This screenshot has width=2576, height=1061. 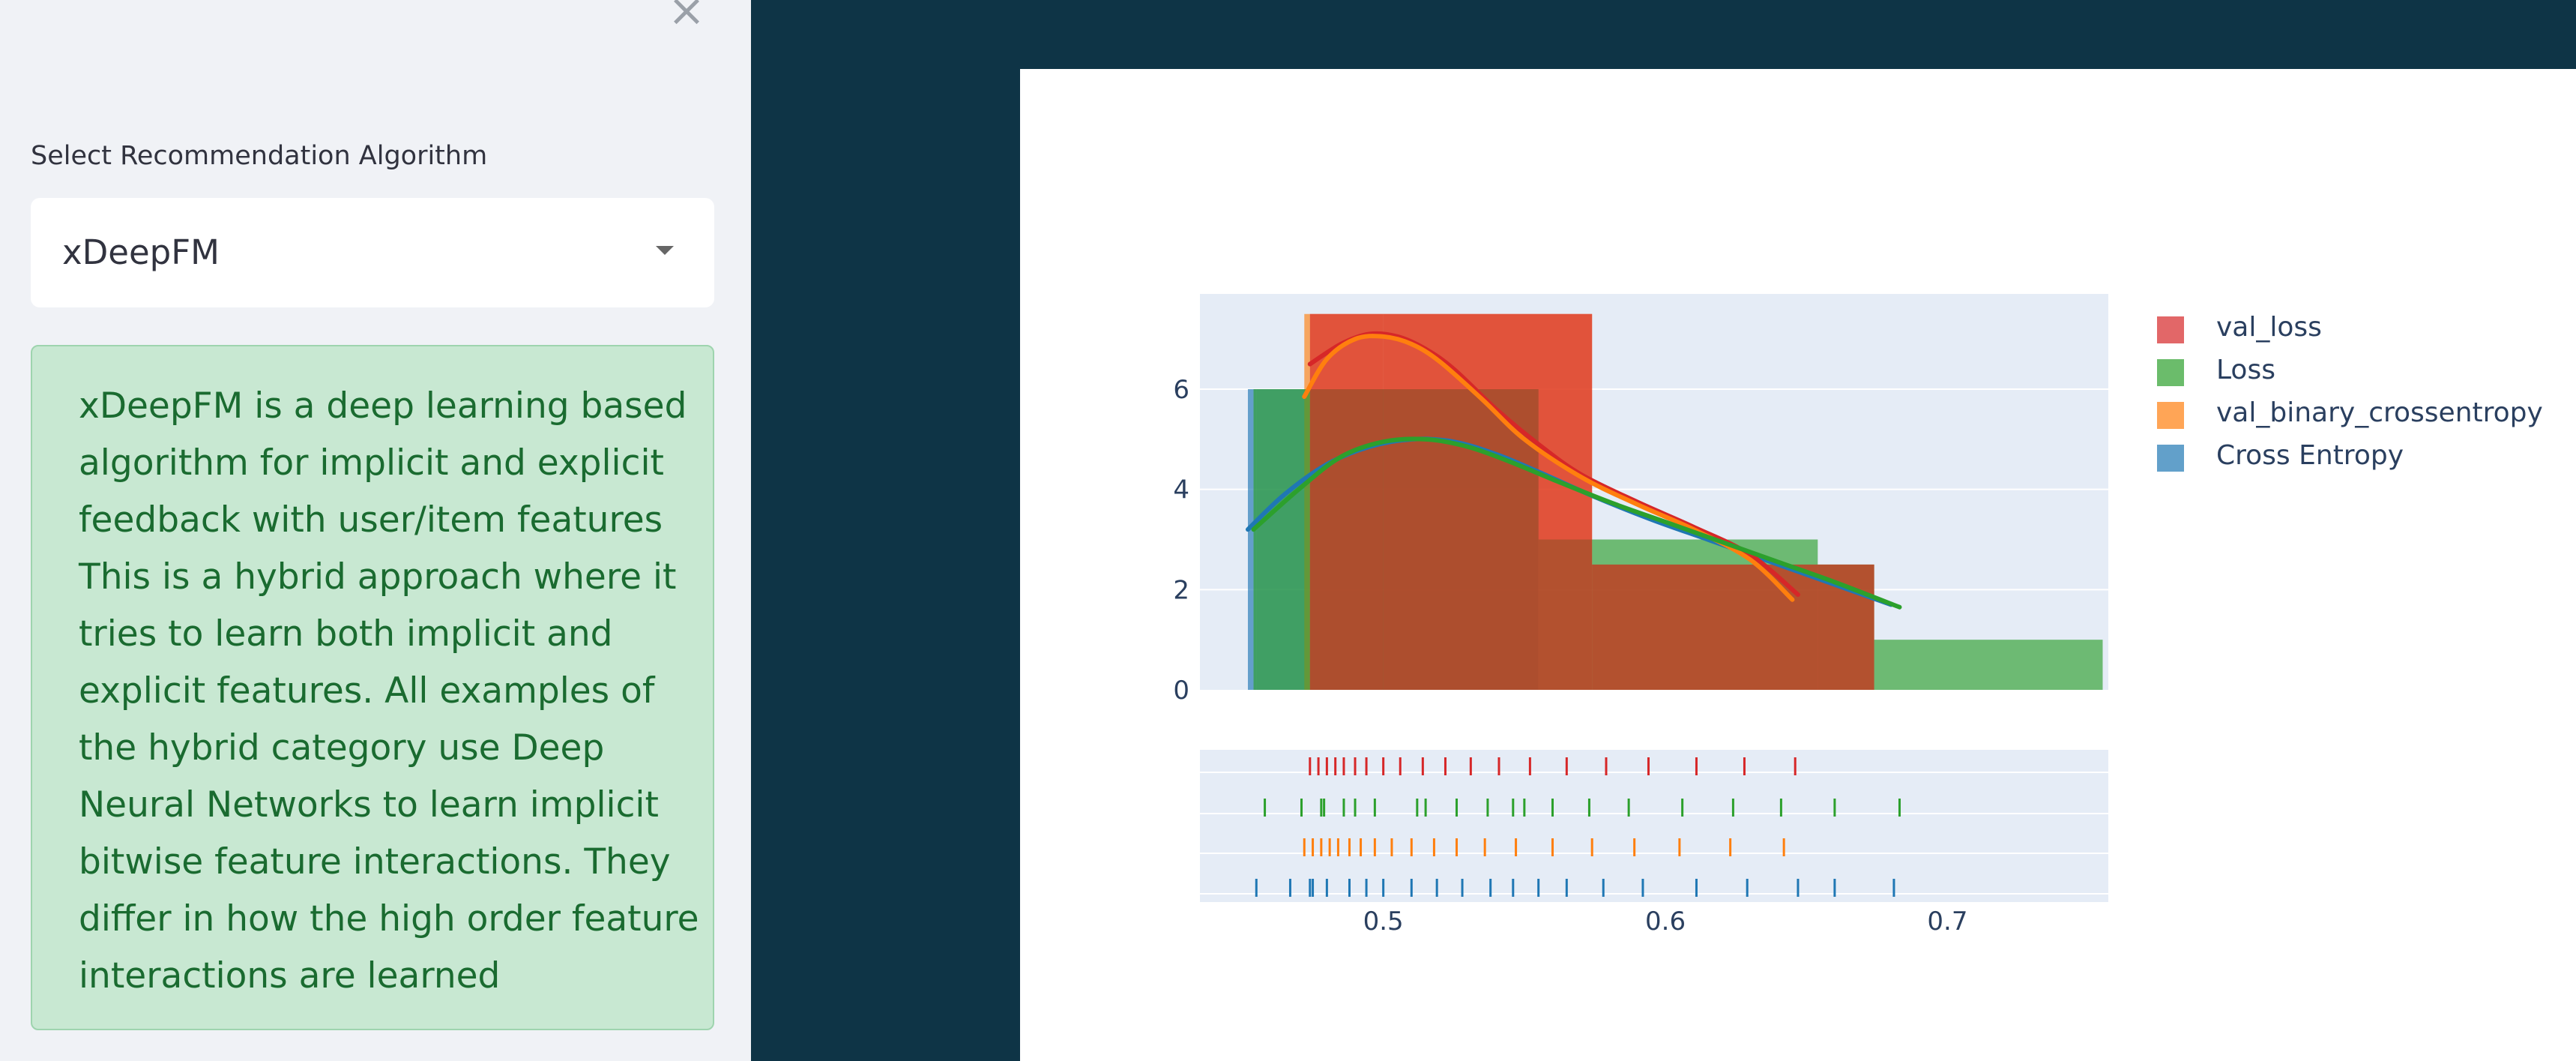 I want to click on x-tick-label: 0.6, so click(x=1665, y=922).